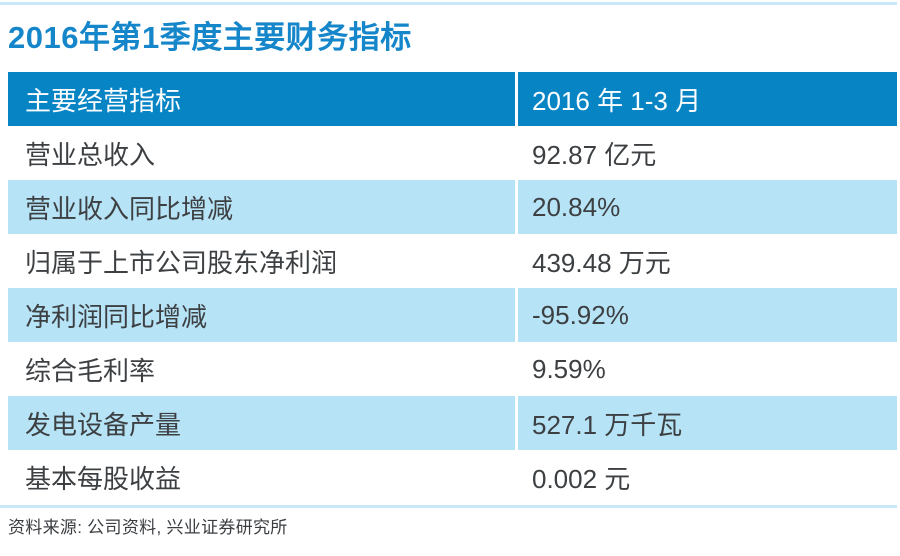 The image size is (900, 556). Describe the element at coordinates (581, 478) in the screenshot. I see `row-value: 0.002 元` at that location.